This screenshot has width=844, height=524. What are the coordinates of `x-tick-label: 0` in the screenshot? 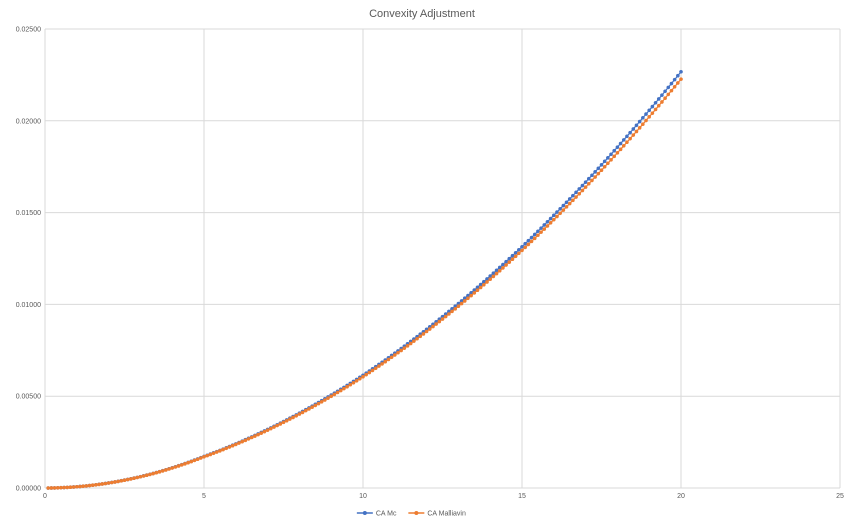 It's located at (45, 496).